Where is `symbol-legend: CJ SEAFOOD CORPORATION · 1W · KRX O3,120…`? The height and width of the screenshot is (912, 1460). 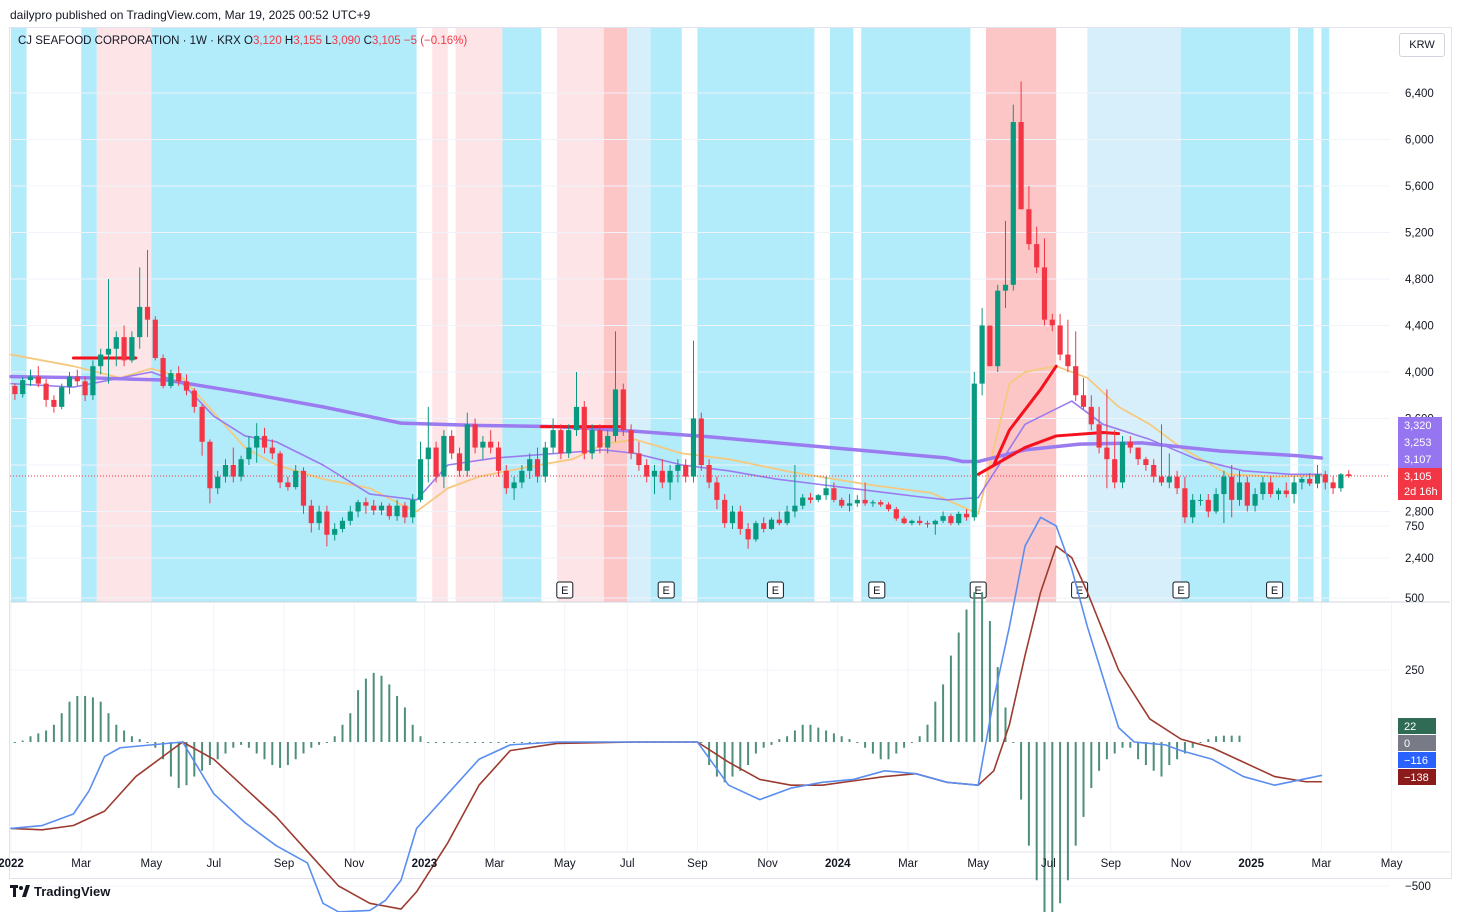
symbol-legend: CJ SEAFOOD CORPORATION · 1W · KRX O3,120… is located at coordinates (242, 41).